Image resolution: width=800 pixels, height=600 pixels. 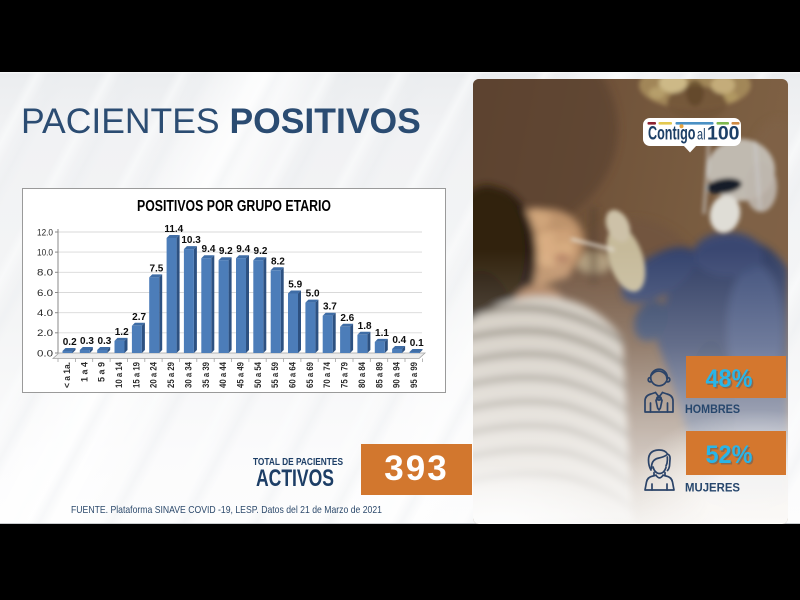 I want to click on svg-text: 100, so click(x=723, y=134).